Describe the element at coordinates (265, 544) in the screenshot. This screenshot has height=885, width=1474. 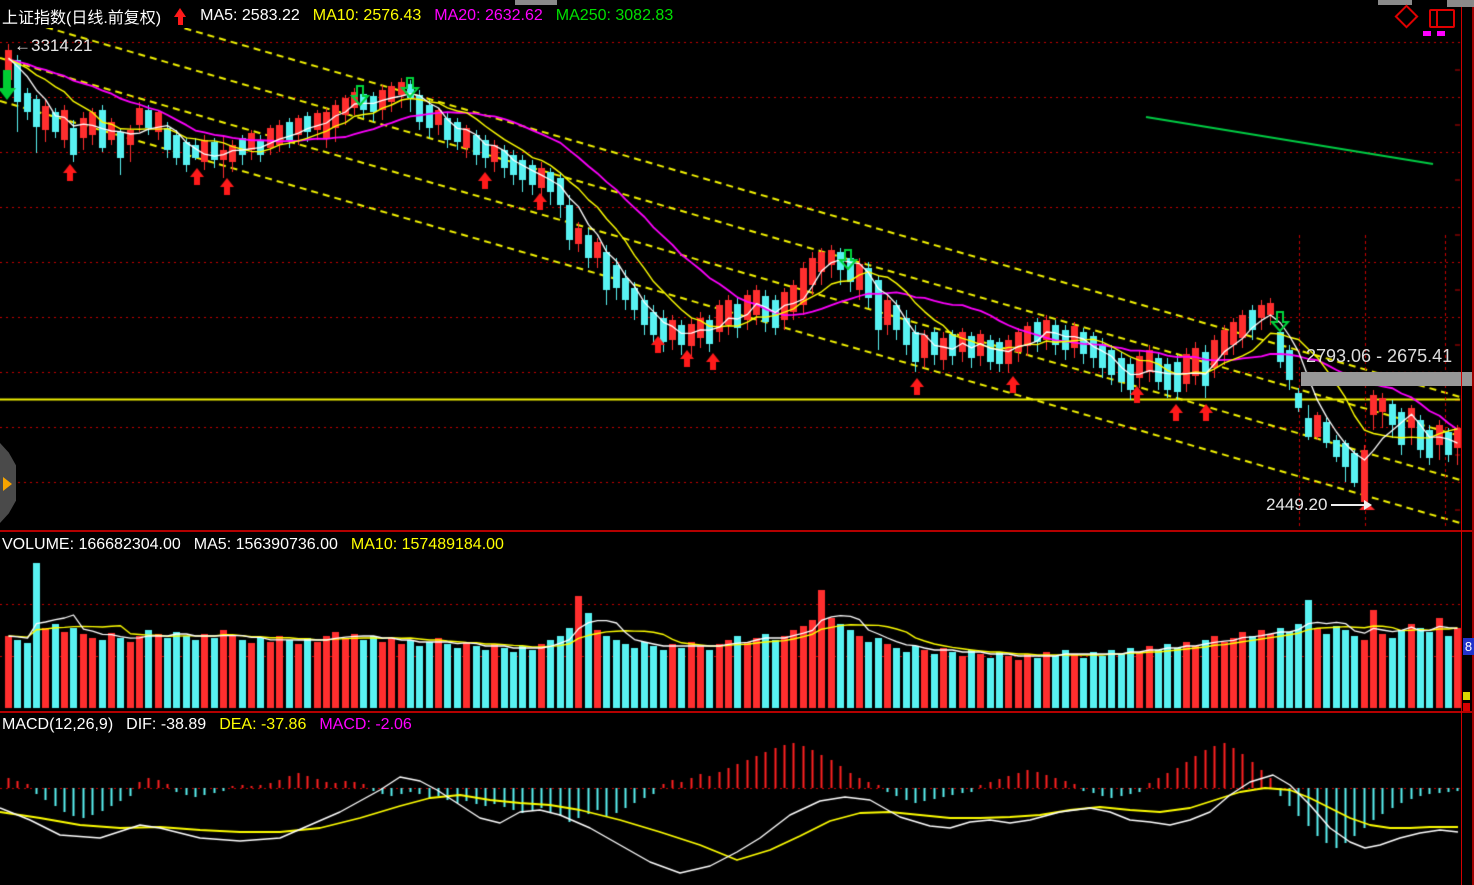
I see `volume-ma5: MA5: 156390736.00` at that location.